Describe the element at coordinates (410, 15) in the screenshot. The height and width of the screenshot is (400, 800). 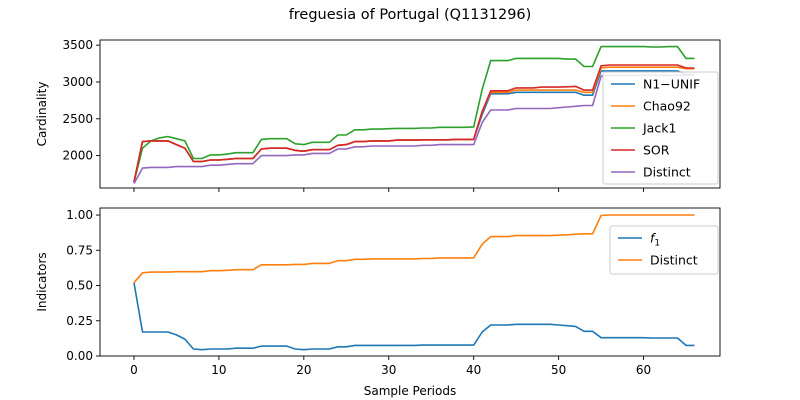
I see `figure-title: freguesia of Portugal (Q1131296)` at that location.